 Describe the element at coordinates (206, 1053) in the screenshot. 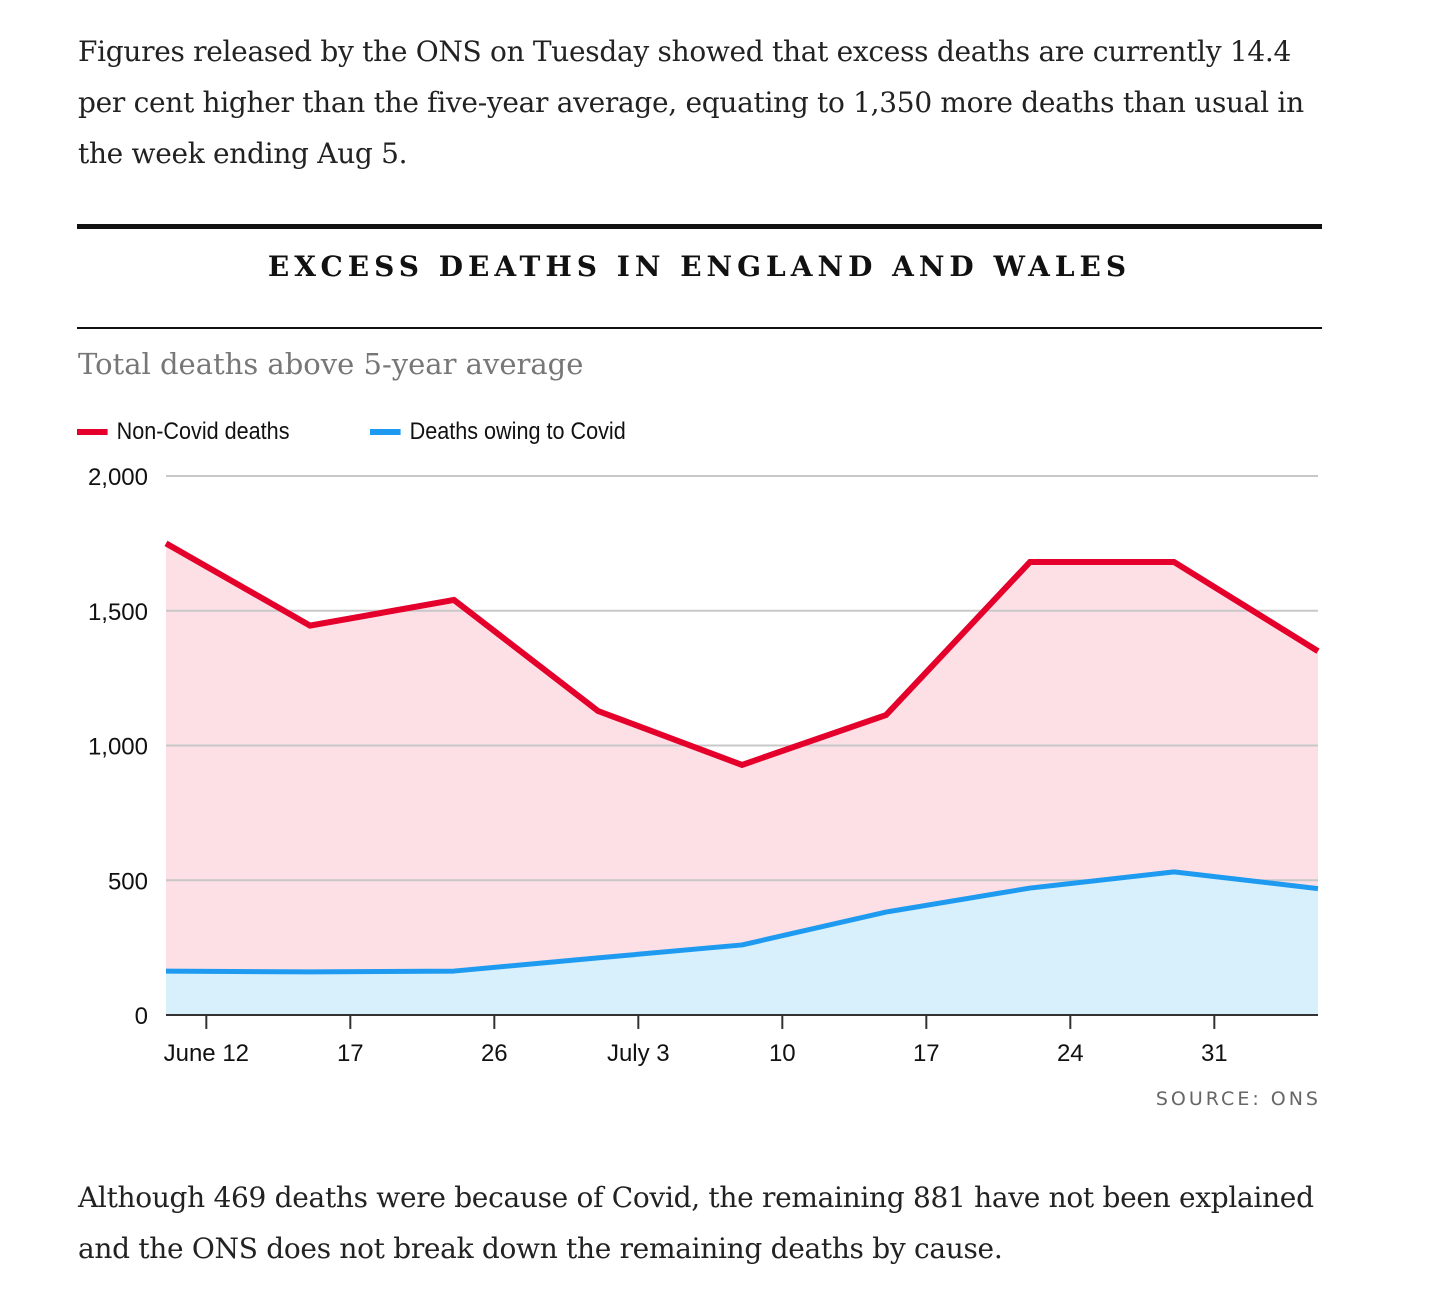

I see `x-tick-label: June 12` at that location.